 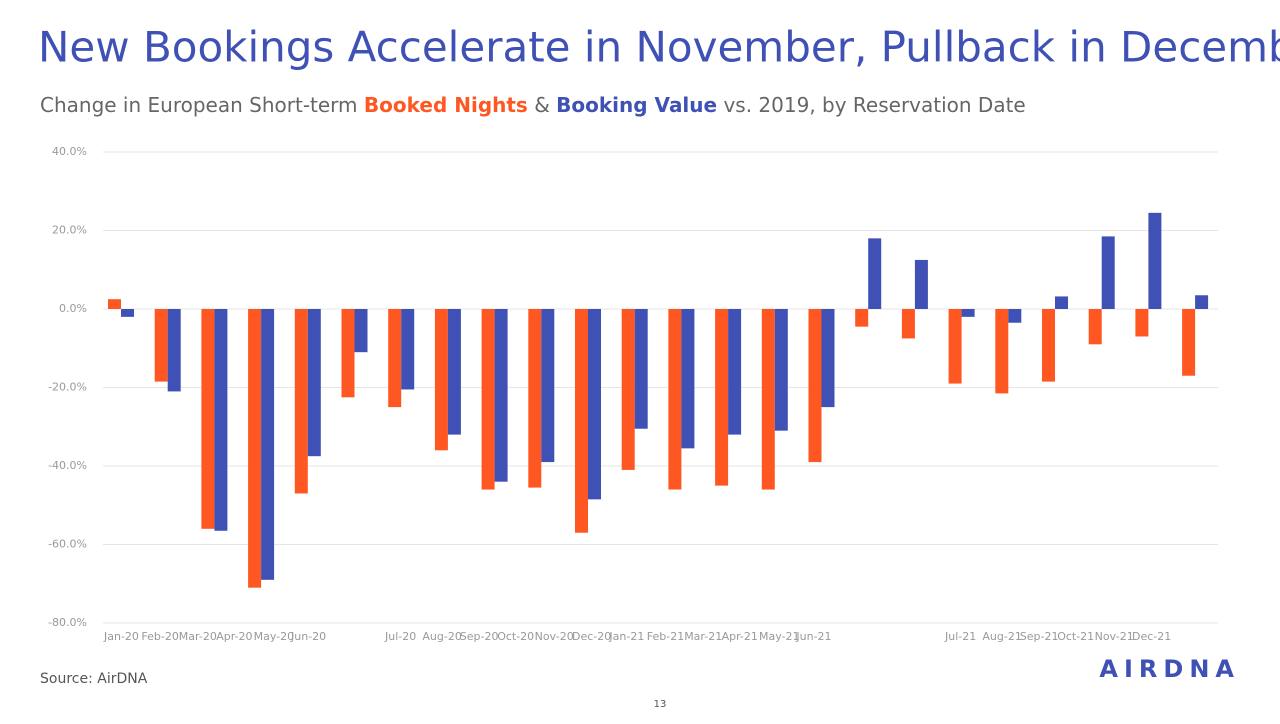 I want to click on x-tick-label: Jan-20, so click(x=121, y=636).